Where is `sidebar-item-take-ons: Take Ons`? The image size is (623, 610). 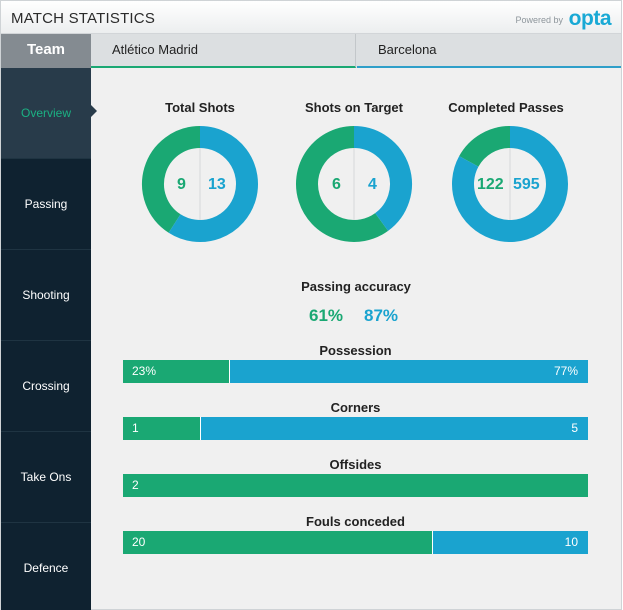
sidebar-item-take-ons: Take Ons is located at coordinates (46, 477).